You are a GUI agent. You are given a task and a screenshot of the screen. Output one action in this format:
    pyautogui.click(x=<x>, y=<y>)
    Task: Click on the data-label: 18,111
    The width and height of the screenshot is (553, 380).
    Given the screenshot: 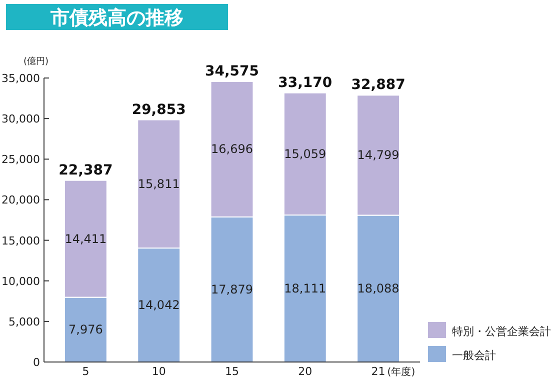 What is the action you would take?
    pyautogui.click(x=305, y=289)
    